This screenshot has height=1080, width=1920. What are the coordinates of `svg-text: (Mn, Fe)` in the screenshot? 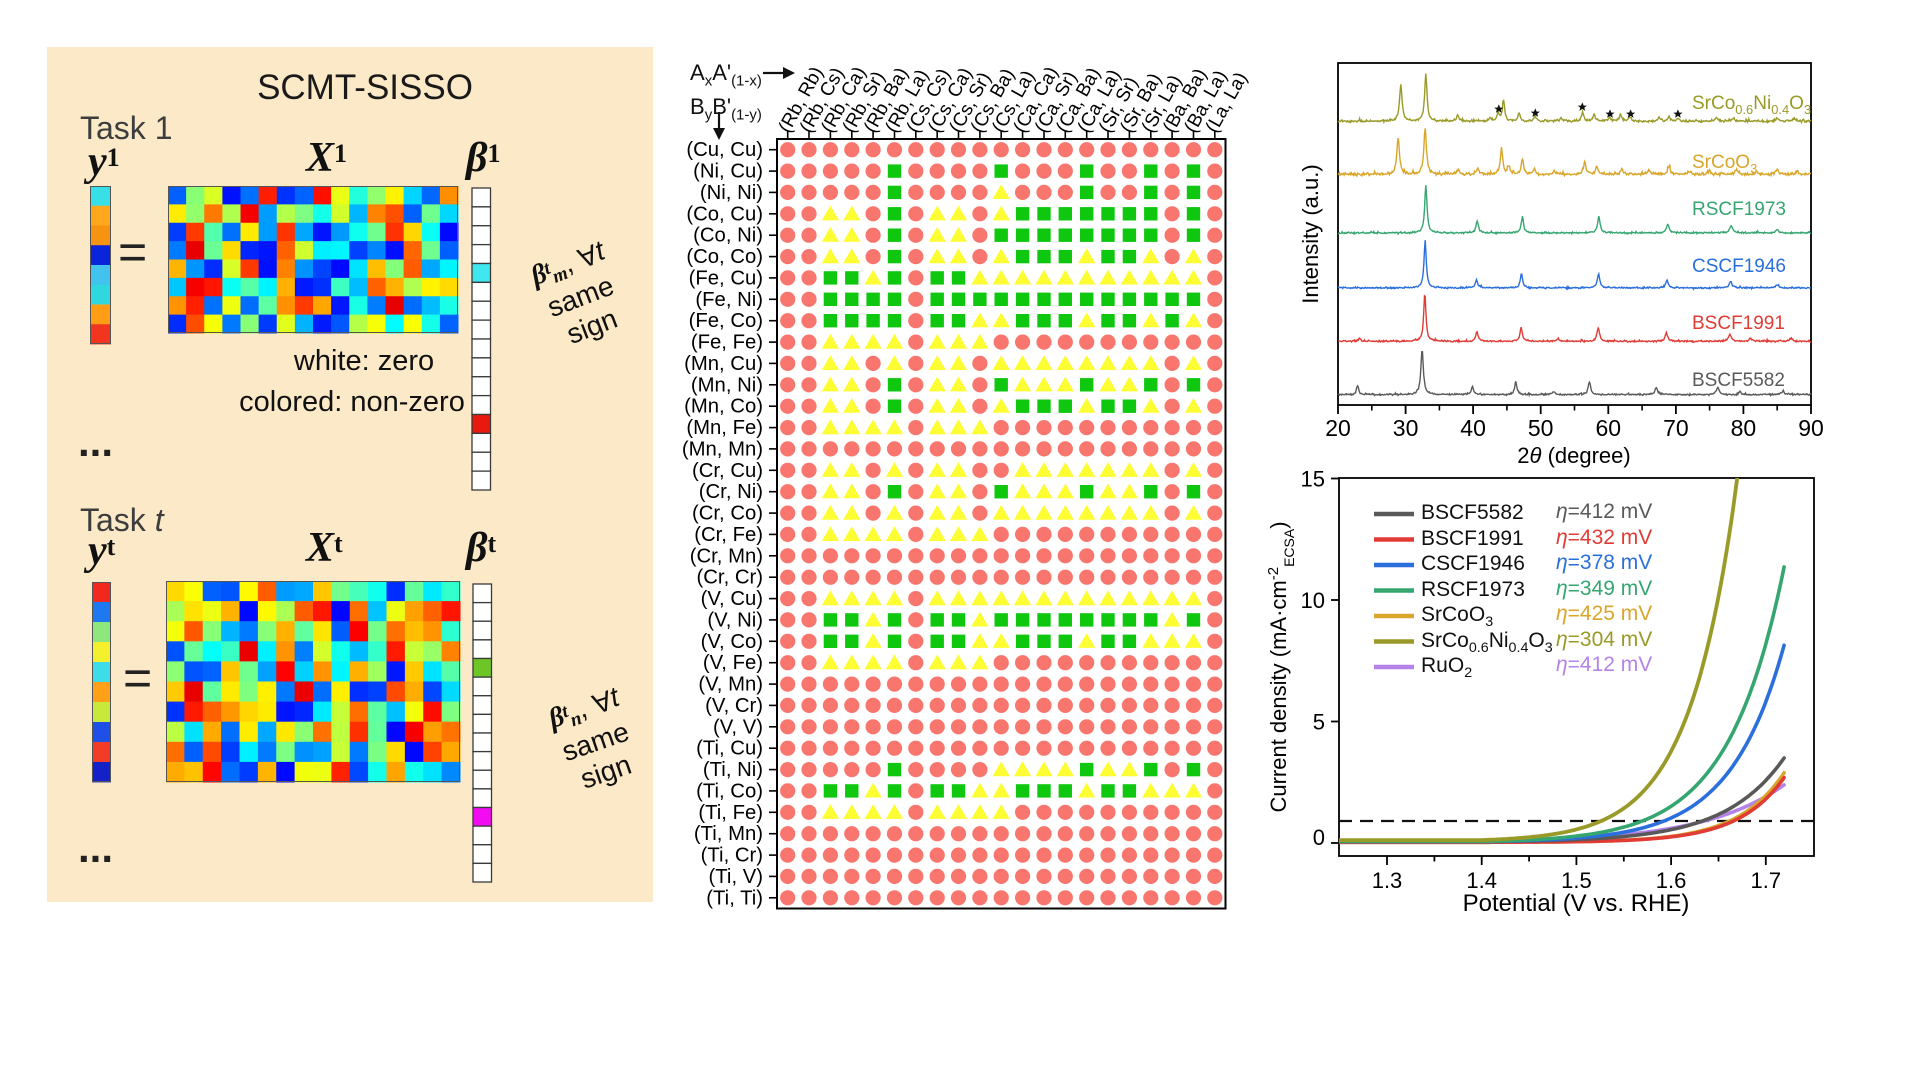 It's located at (724, 428).